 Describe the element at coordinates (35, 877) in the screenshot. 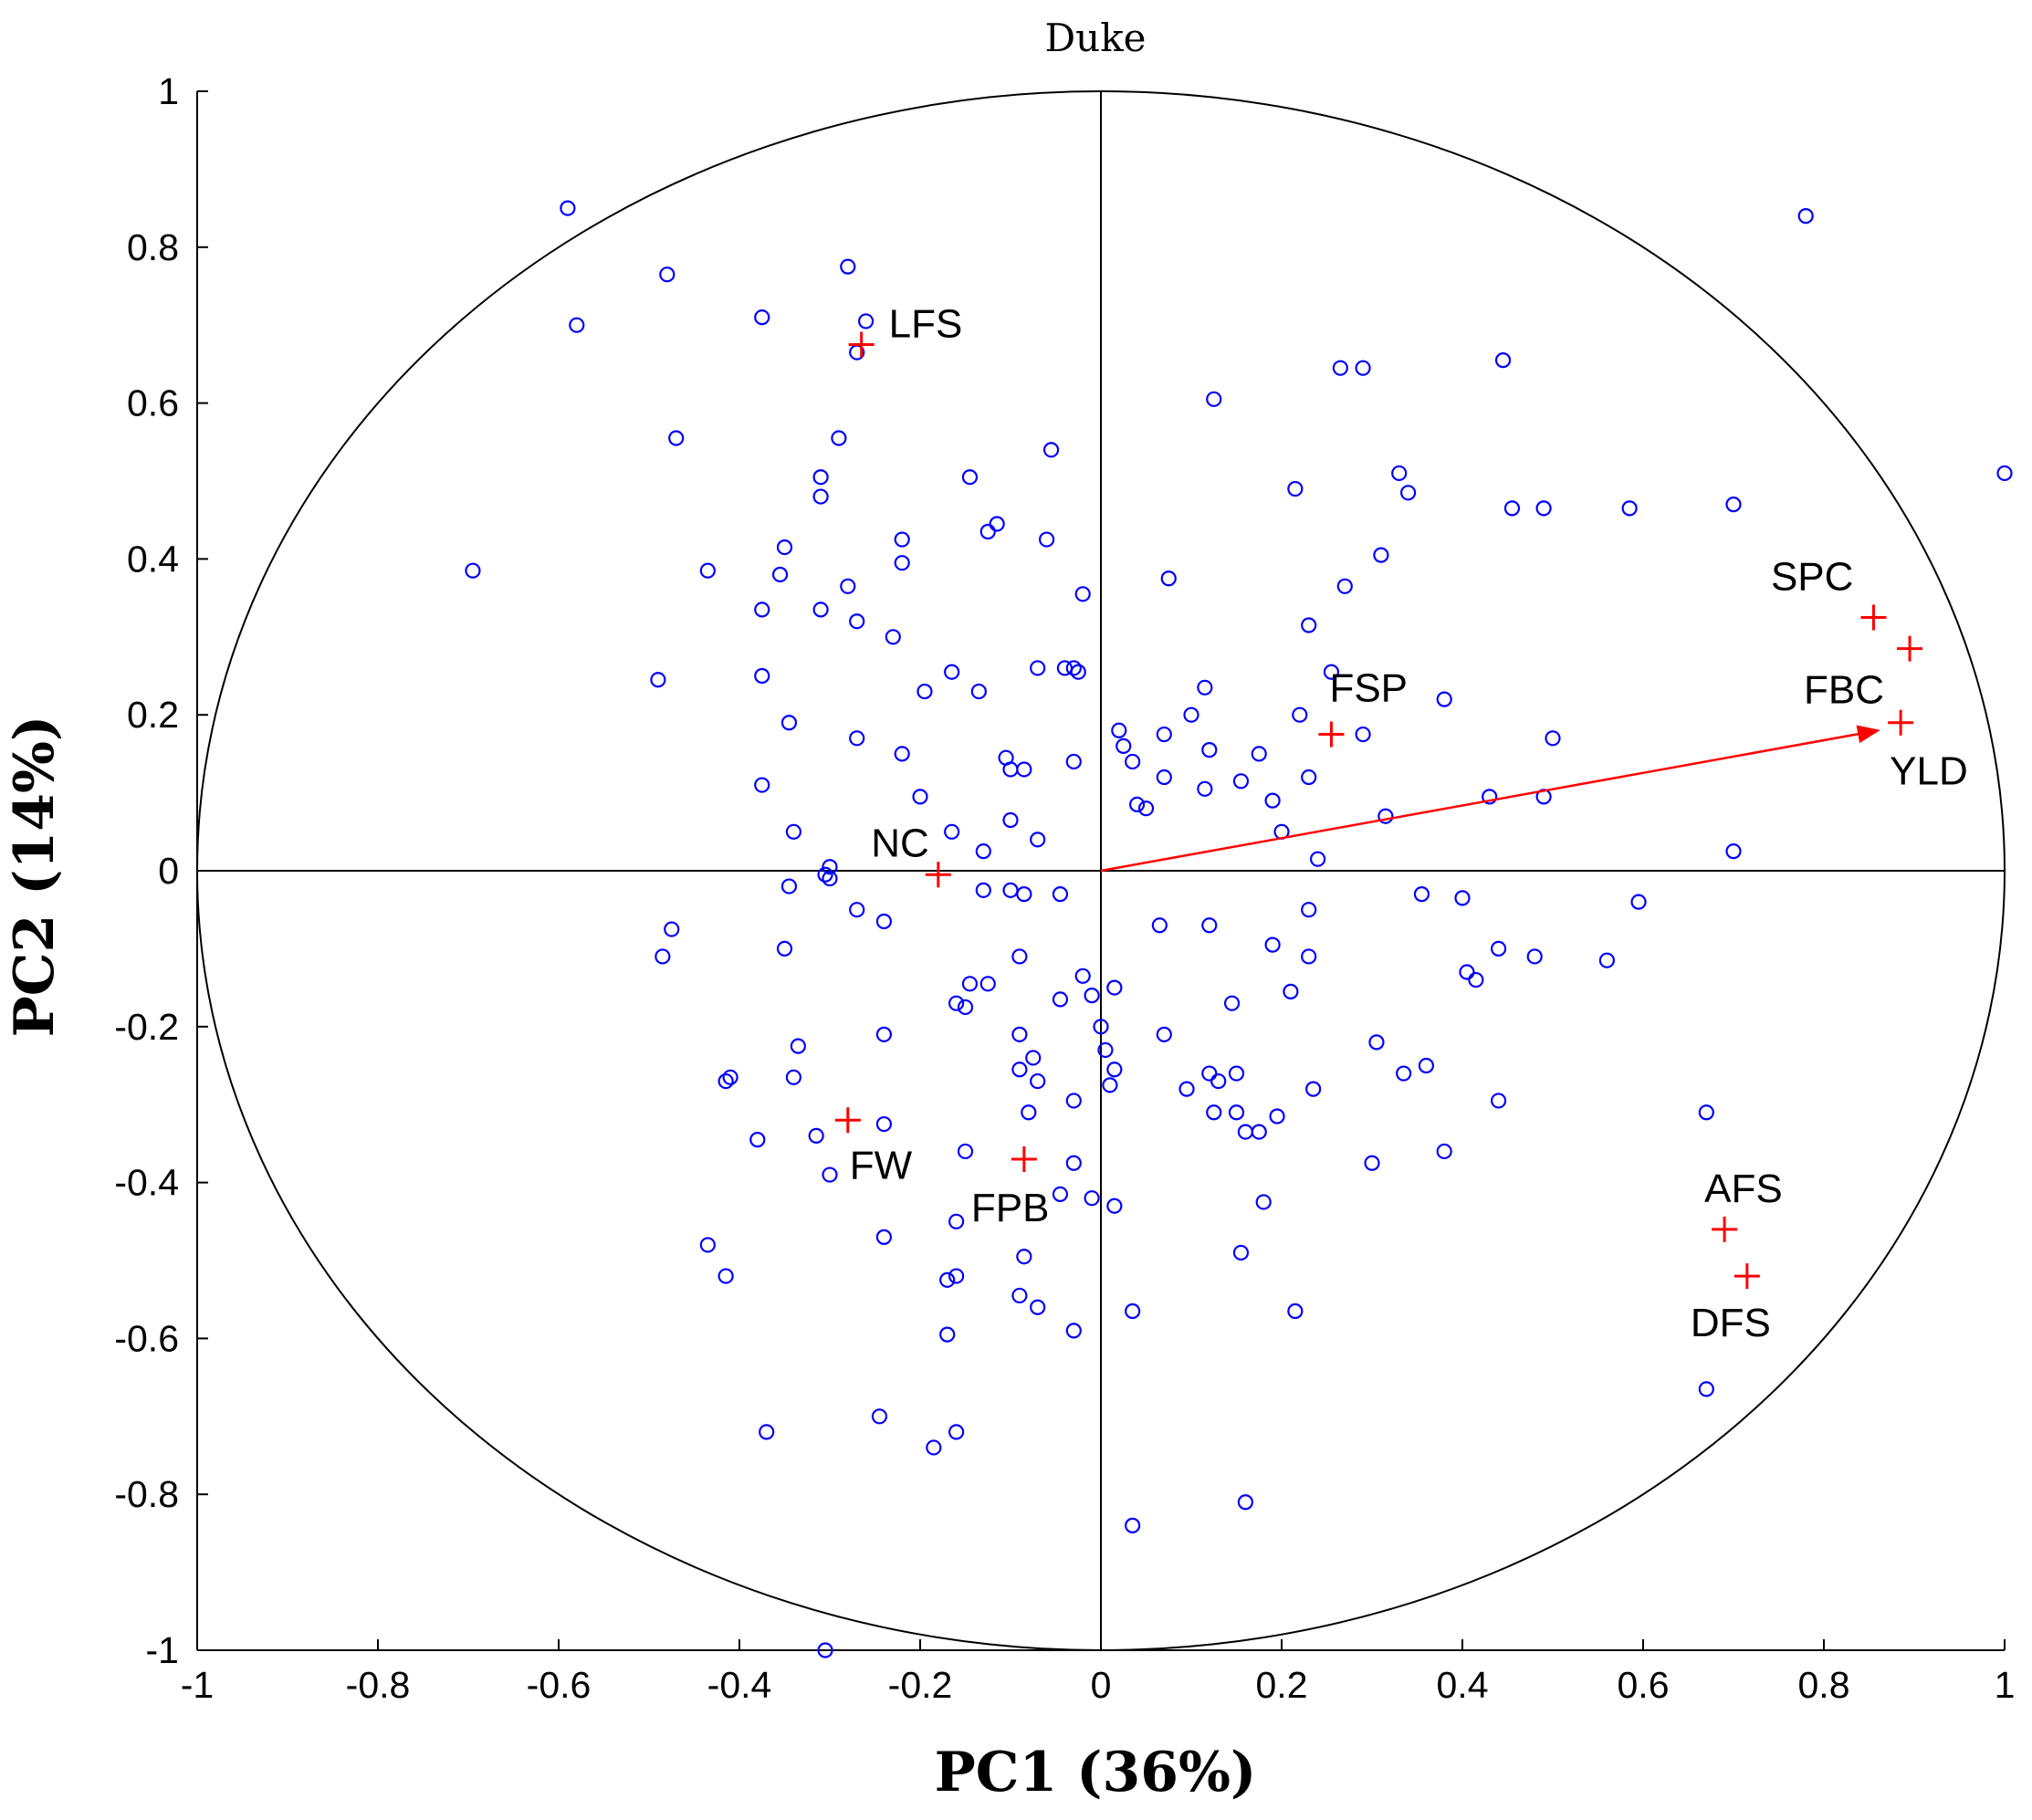

I see `y-axis-label: PC2 (14%)` at that location.